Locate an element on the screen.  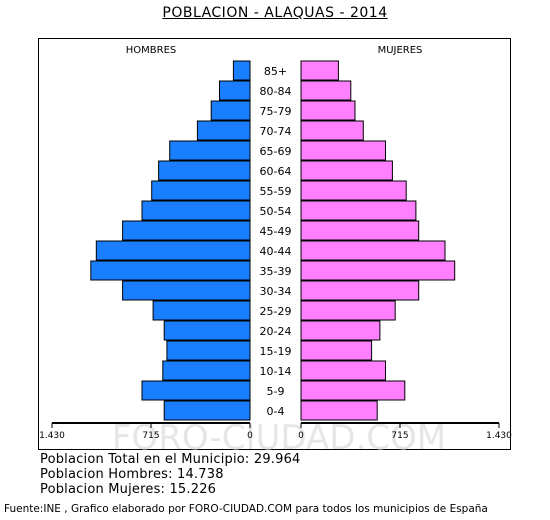
age-group-label: 25-29 is located at coordinates (276, 311).